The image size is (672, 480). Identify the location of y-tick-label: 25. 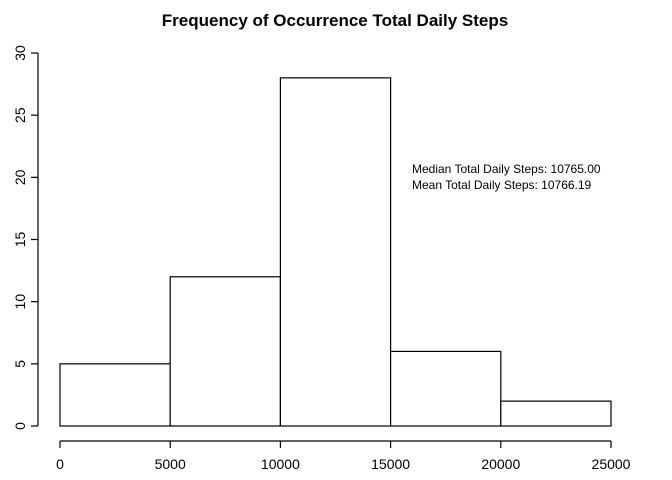
(20, 115).